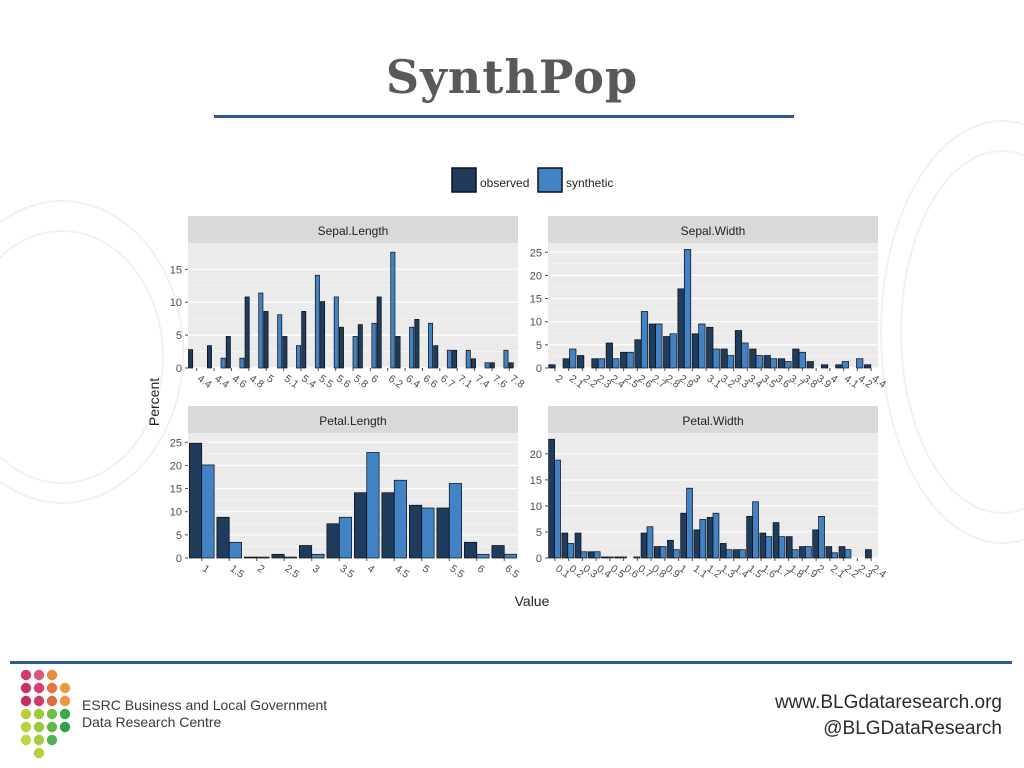 This screenshot has width=1024, height=768. I want to click on x-tick-label: 6.5, so click(512, 572).